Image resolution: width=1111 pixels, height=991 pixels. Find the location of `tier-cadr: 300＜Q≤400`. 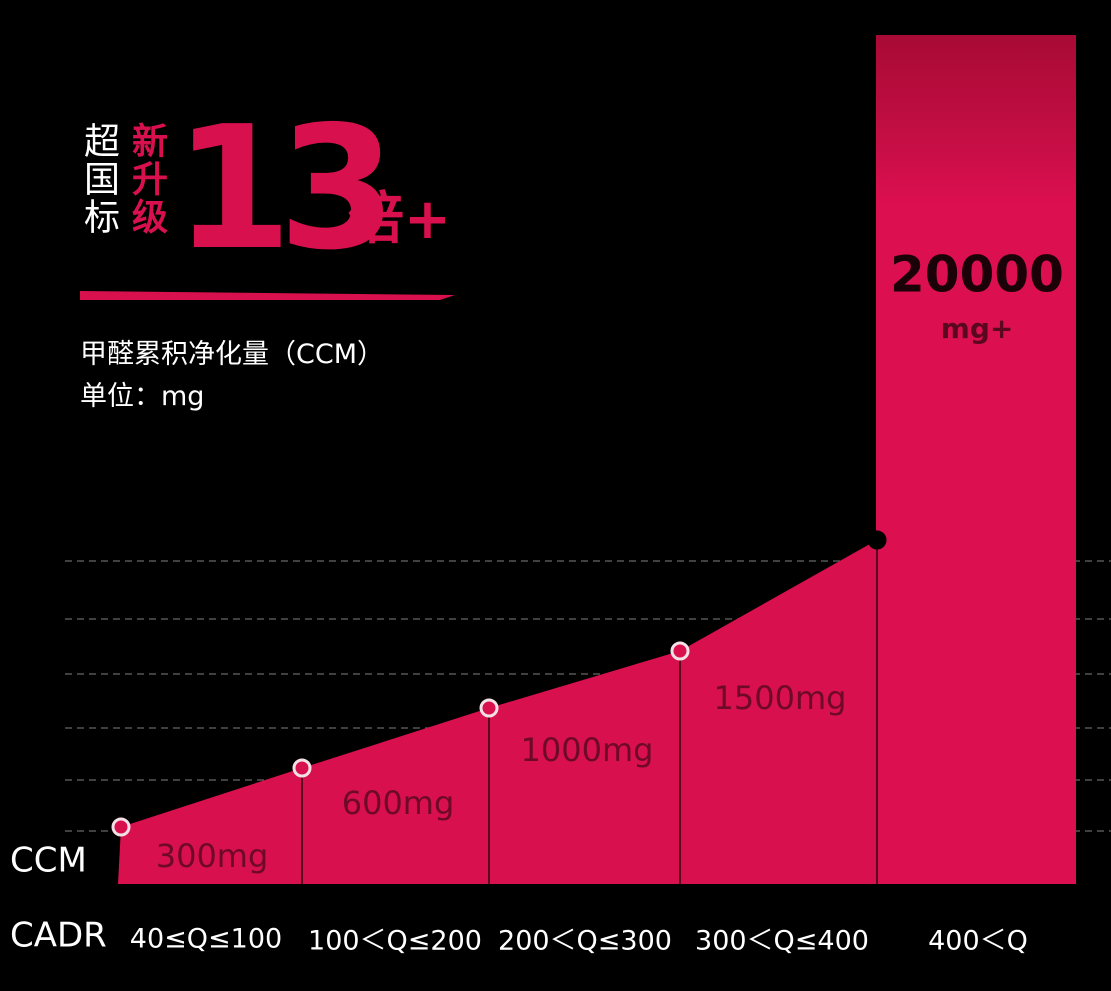

tier-cadr: 300＜Q≤400 is located at coordinates (782, 941).